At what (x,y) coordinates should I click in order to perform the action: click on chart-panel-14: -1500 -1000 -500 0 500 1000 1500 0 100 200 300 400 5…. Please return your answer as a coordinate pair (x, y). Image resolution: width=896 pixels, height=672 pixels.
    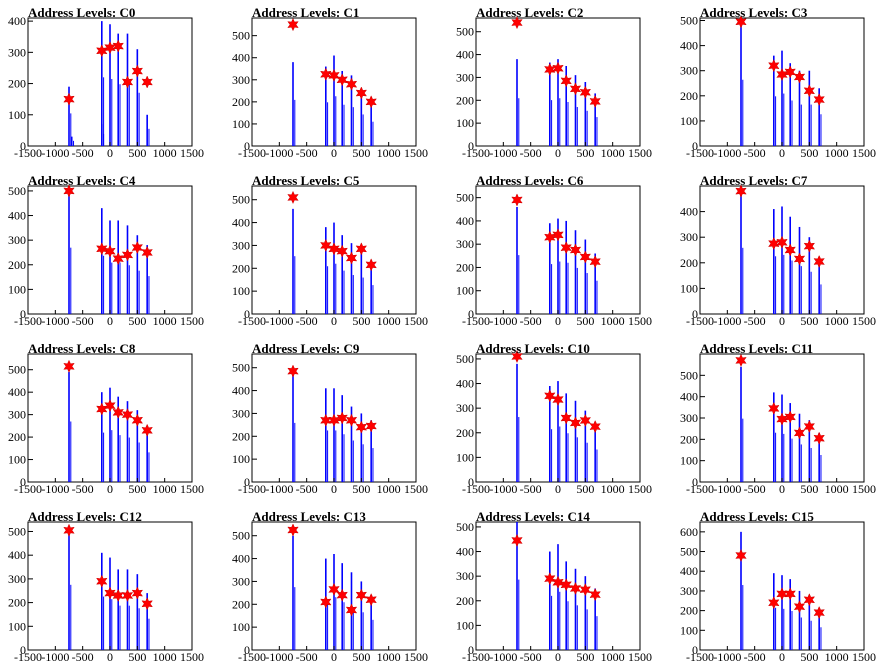
    Looking at the image, I should click on (560, 588).